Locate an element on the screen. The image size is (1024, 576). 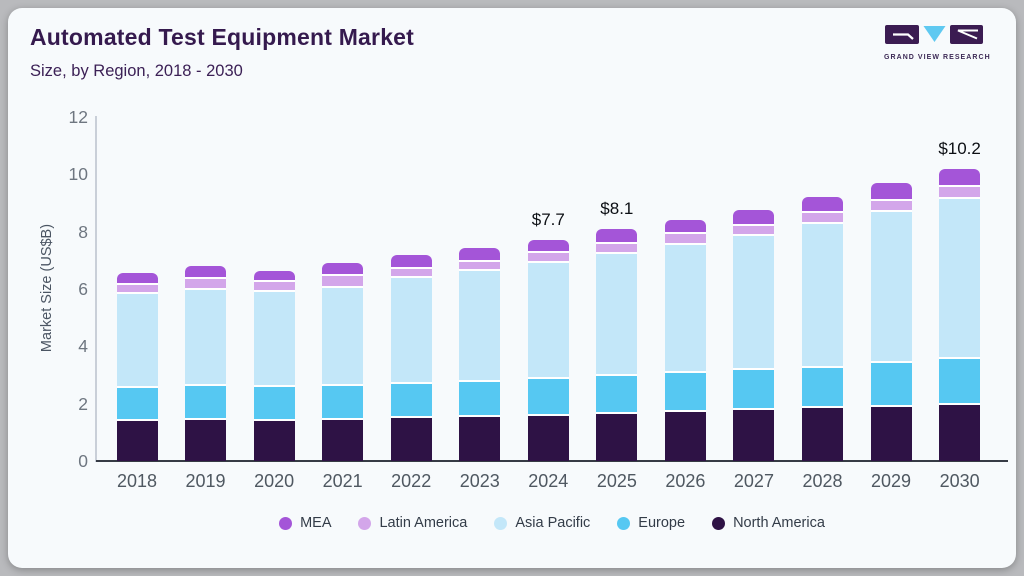
x-tick-label: 2018 is located at coordinates (137, 481).